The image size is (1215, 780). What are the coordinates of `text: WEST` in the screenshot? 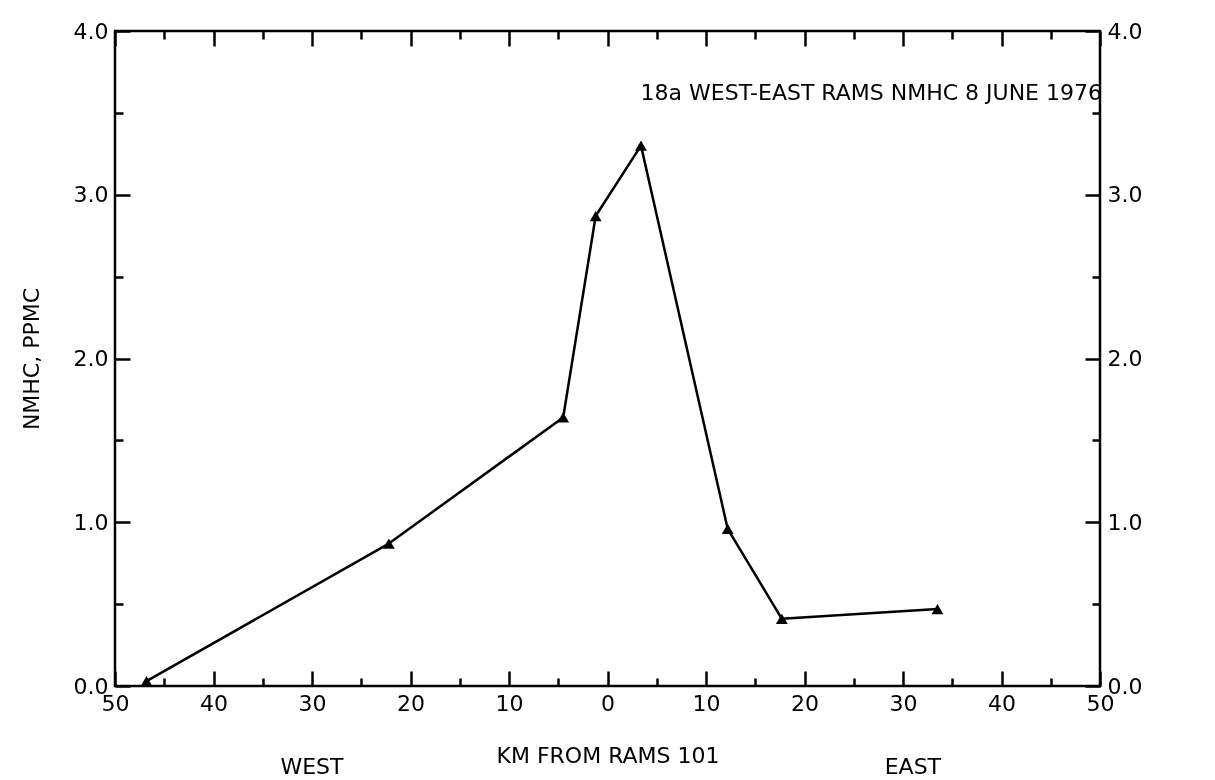 It's located at (312, 766).